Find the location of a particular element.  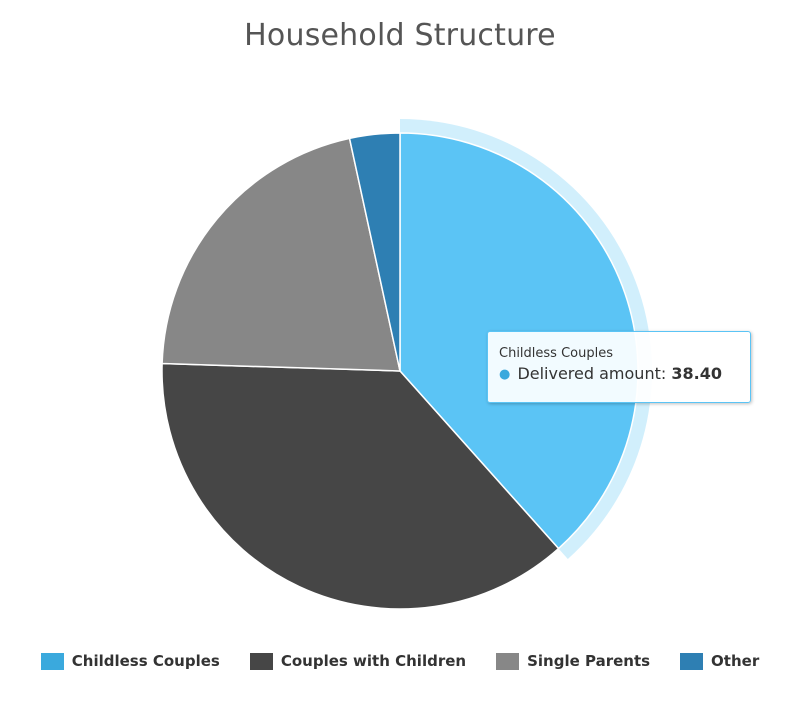

tooltip-header: Childless Couples is located at coordinates (556, 353).